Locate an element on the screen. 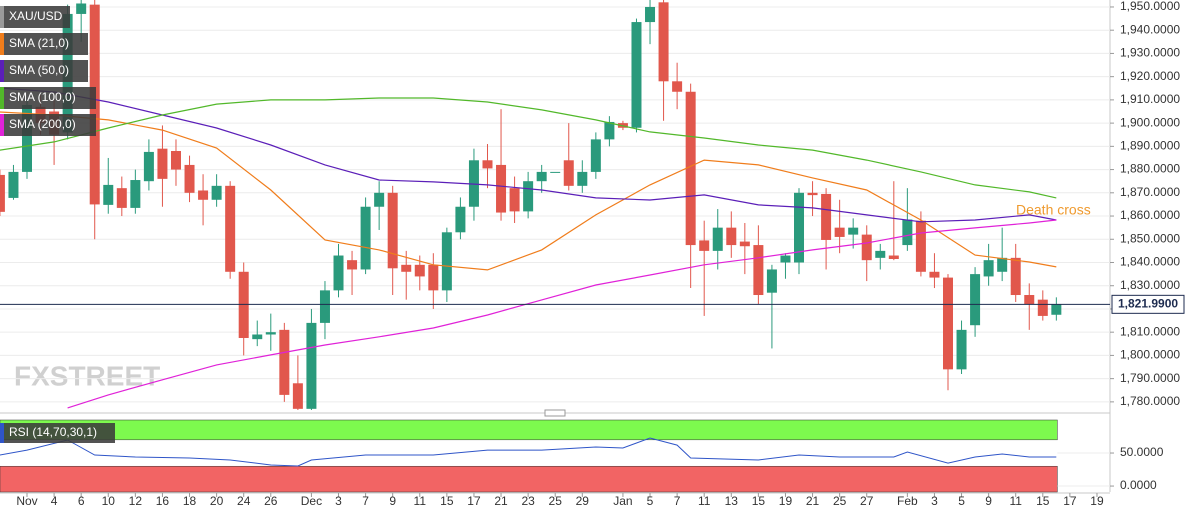  x-tick-label: 27 is located at coordinates (867, 501).